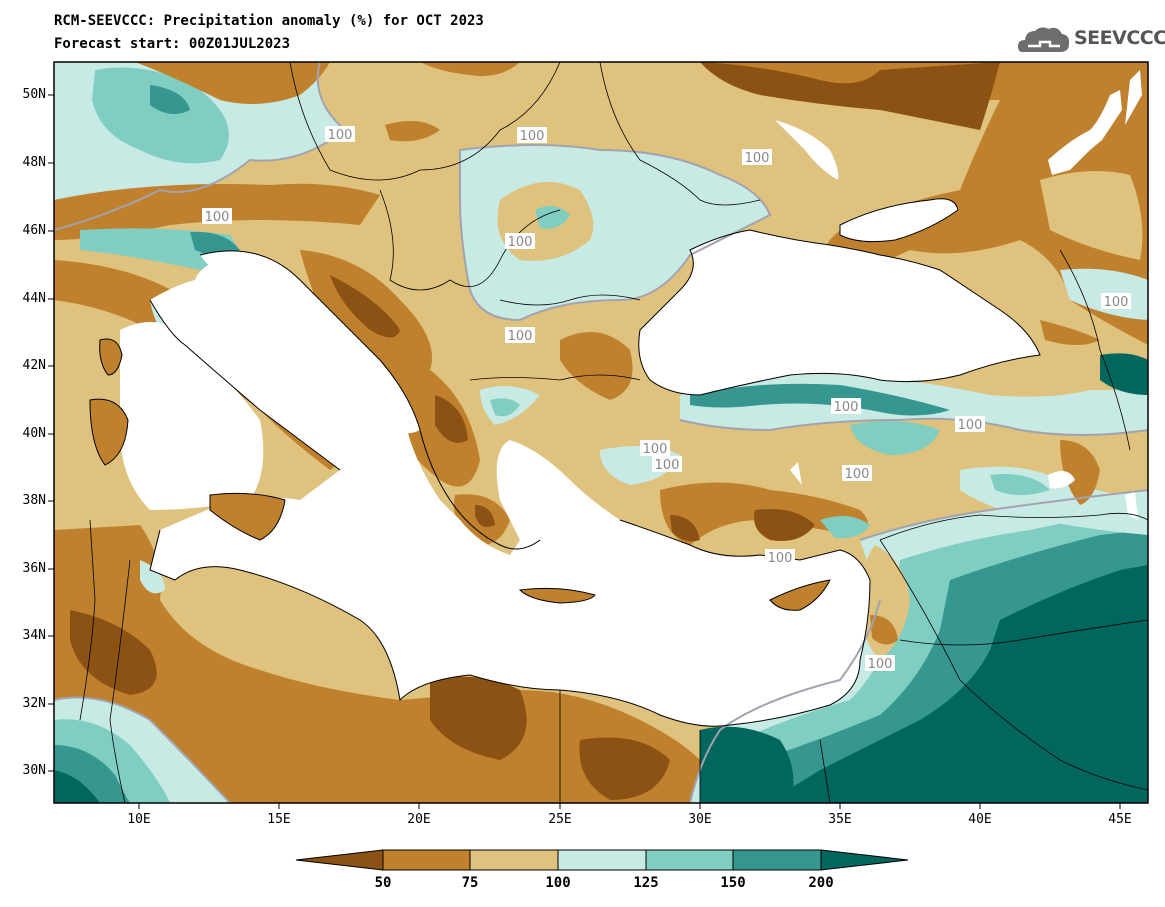  Describe the element at coordinates (279, 819) in the screenshot. I see `lon-tick-label: 15E` at that location.